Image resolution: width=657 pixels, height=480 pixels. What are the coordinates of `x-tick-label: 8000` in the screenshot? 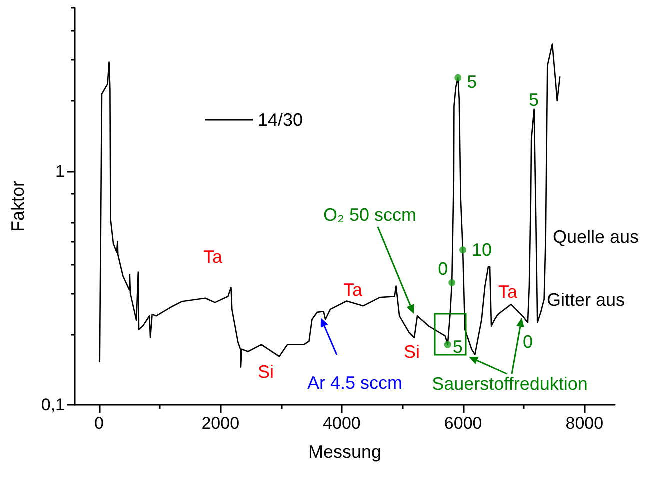 It's located at (585, 423).